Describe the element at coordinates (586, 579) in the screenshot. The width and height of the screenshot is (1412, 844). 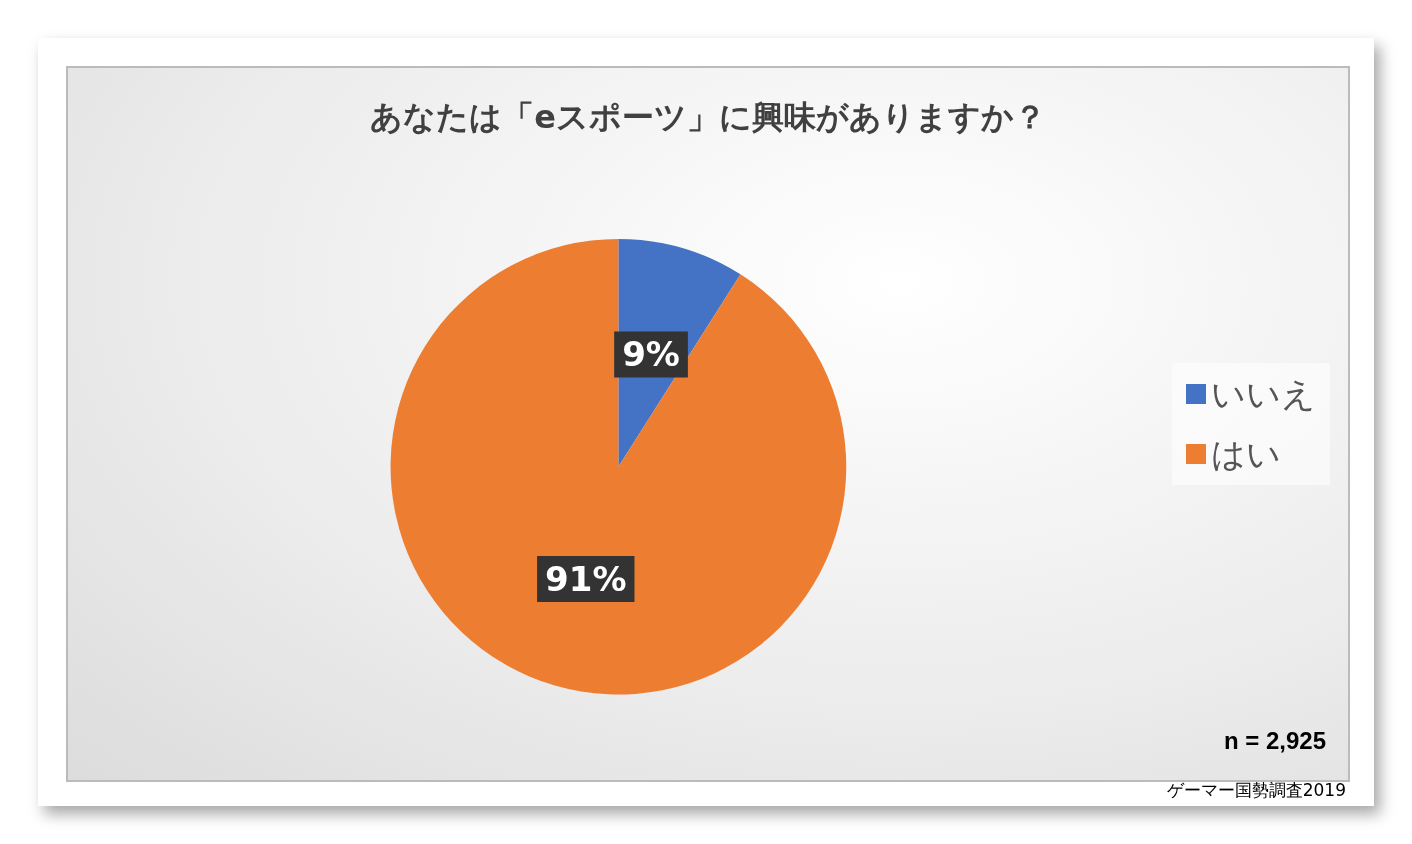
I see `data-label: 91%` at that location.